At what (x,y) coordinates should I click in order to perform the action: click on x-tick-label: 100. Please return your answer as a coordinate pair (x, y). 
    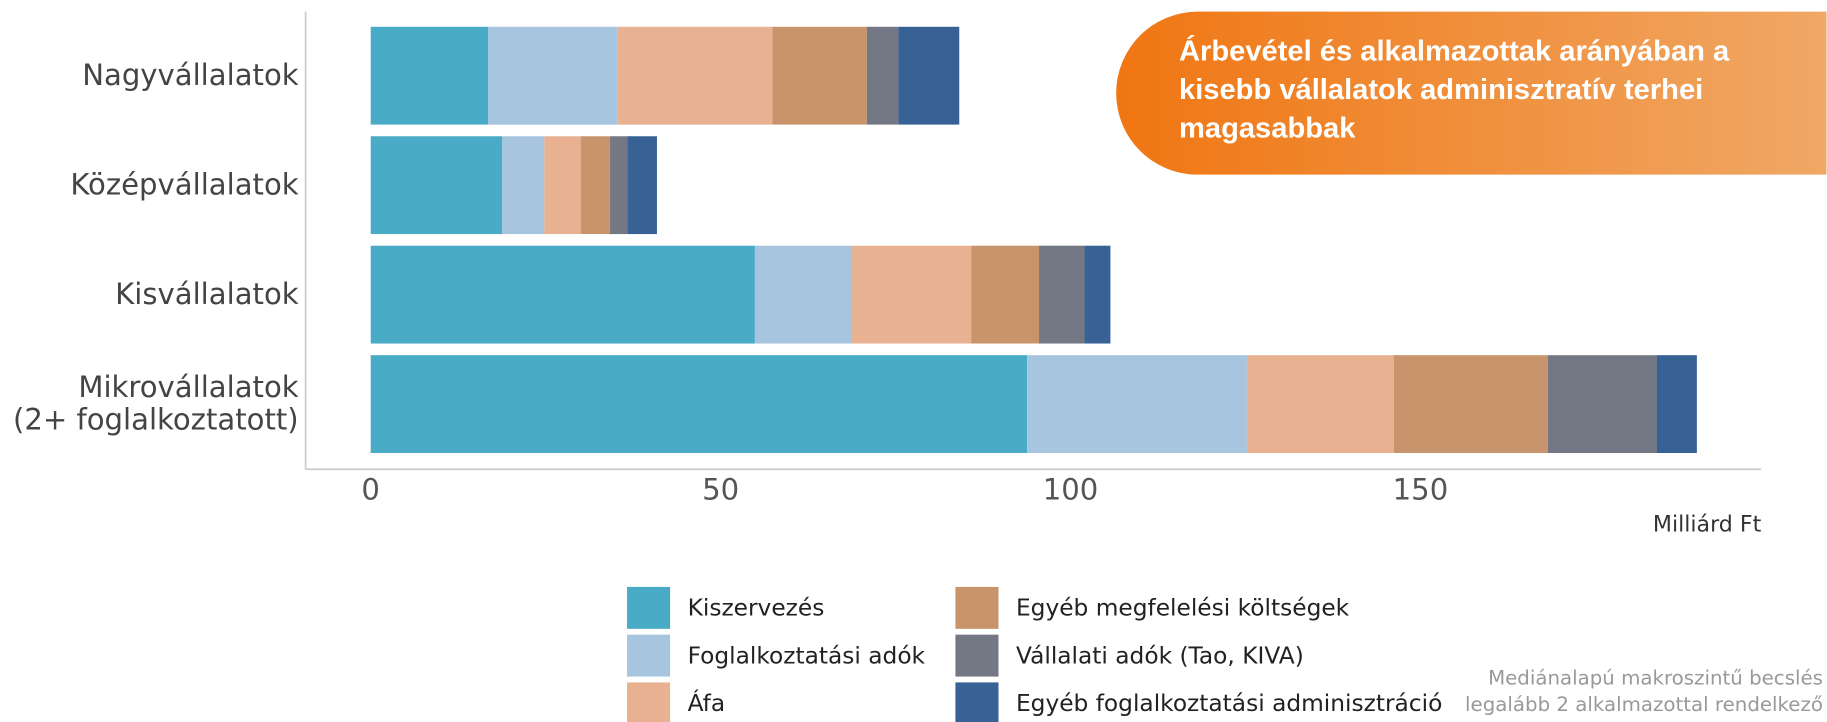
    Looking at the image, I should click on (1071, 489).